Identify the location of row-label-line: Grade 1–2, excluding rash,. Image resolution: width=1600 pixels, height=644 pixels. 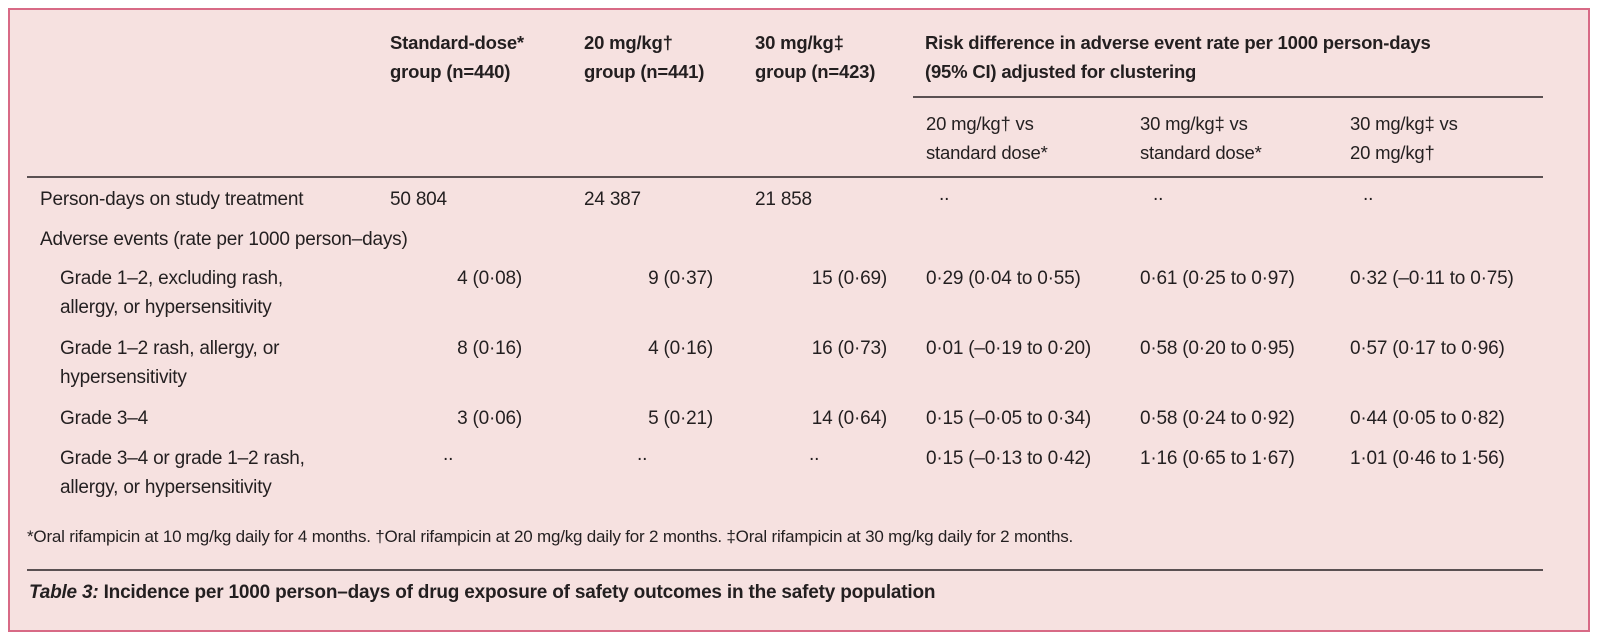
(171, 278).